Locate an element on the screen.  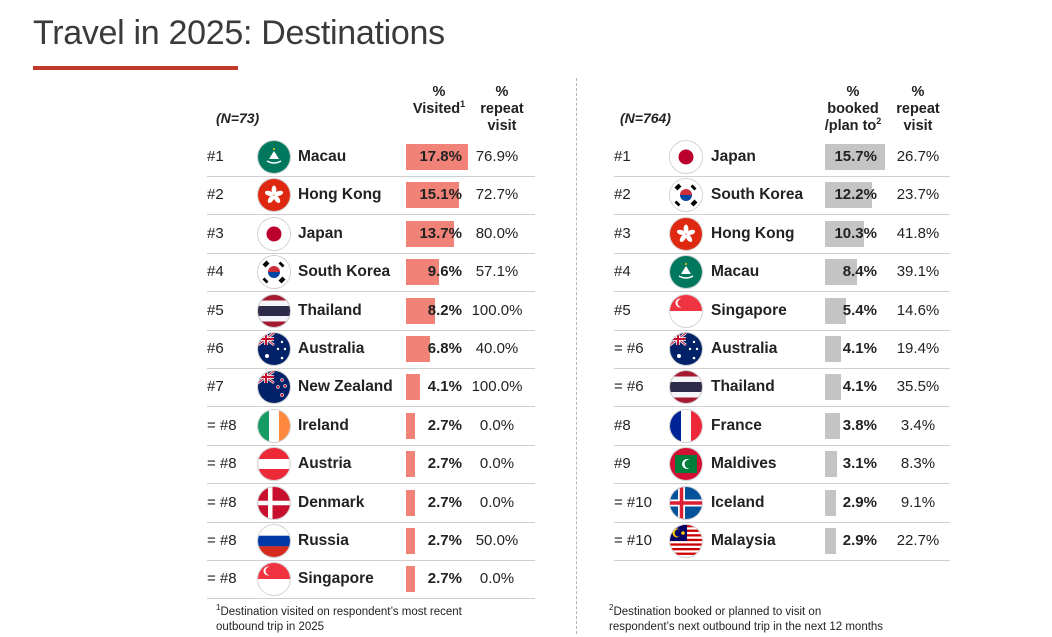
iceland-flag-icon is located at coordinates (686, 502).